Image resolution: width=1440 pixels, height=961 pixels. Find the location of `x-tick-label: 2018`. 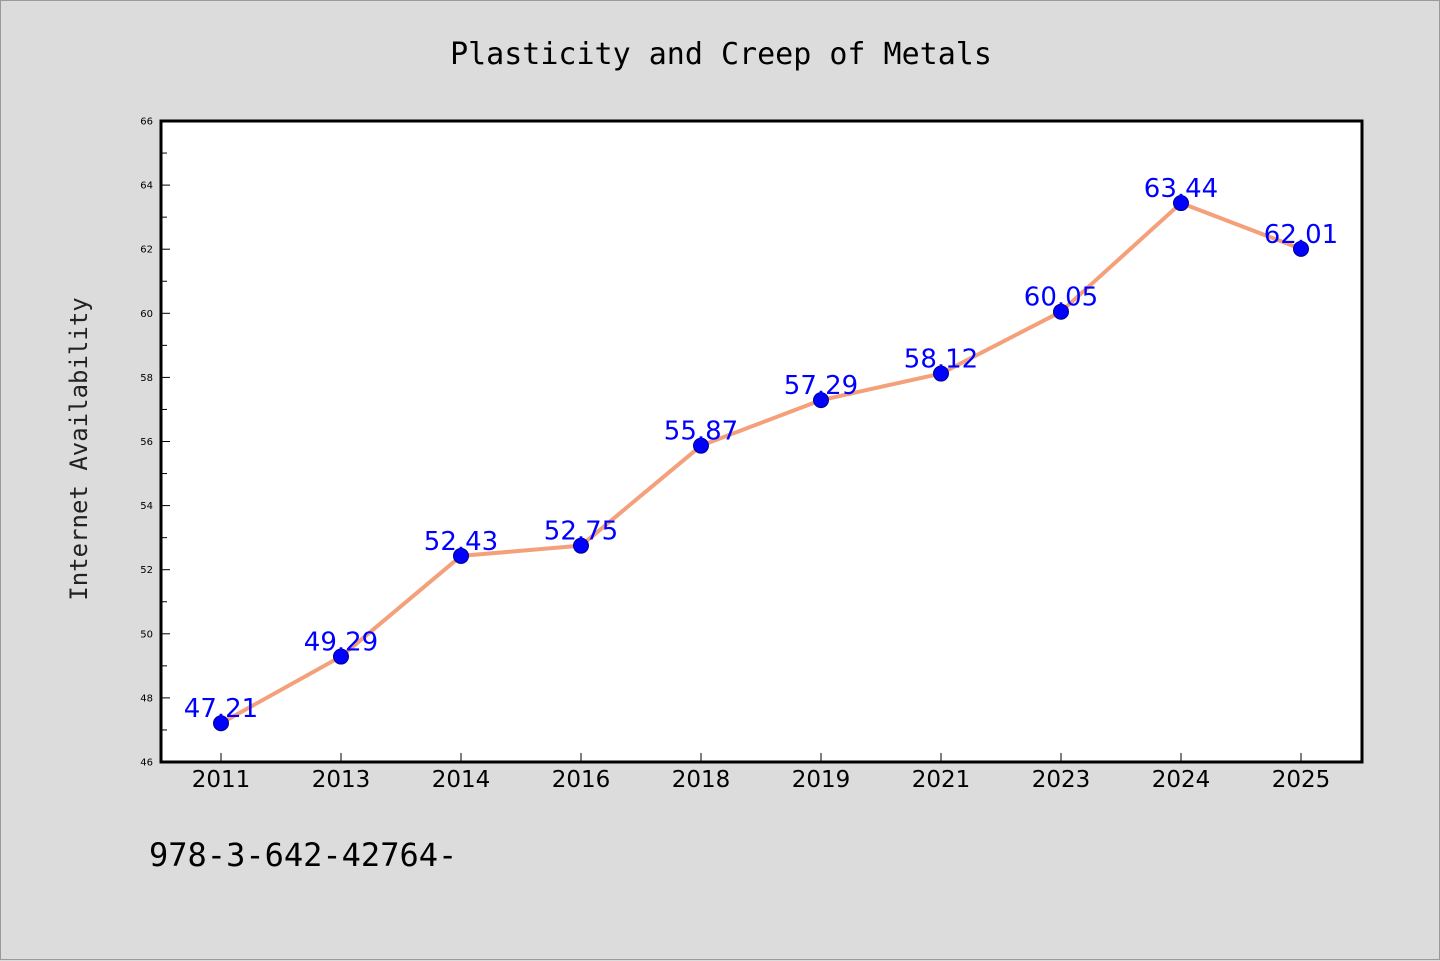

x-tick-label: 2018 is located at coordinates (701, 780).